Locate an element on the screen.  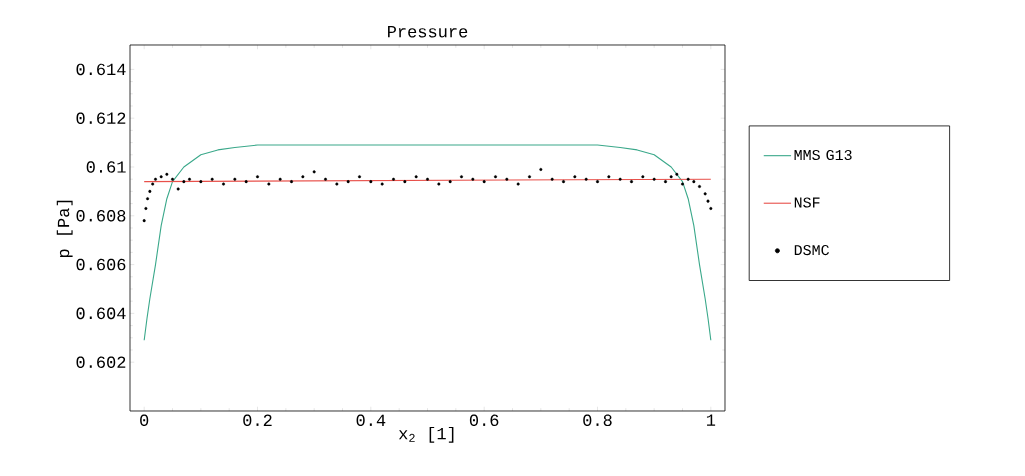
x-tick-label: 0 is located at coordinates (144, 420).